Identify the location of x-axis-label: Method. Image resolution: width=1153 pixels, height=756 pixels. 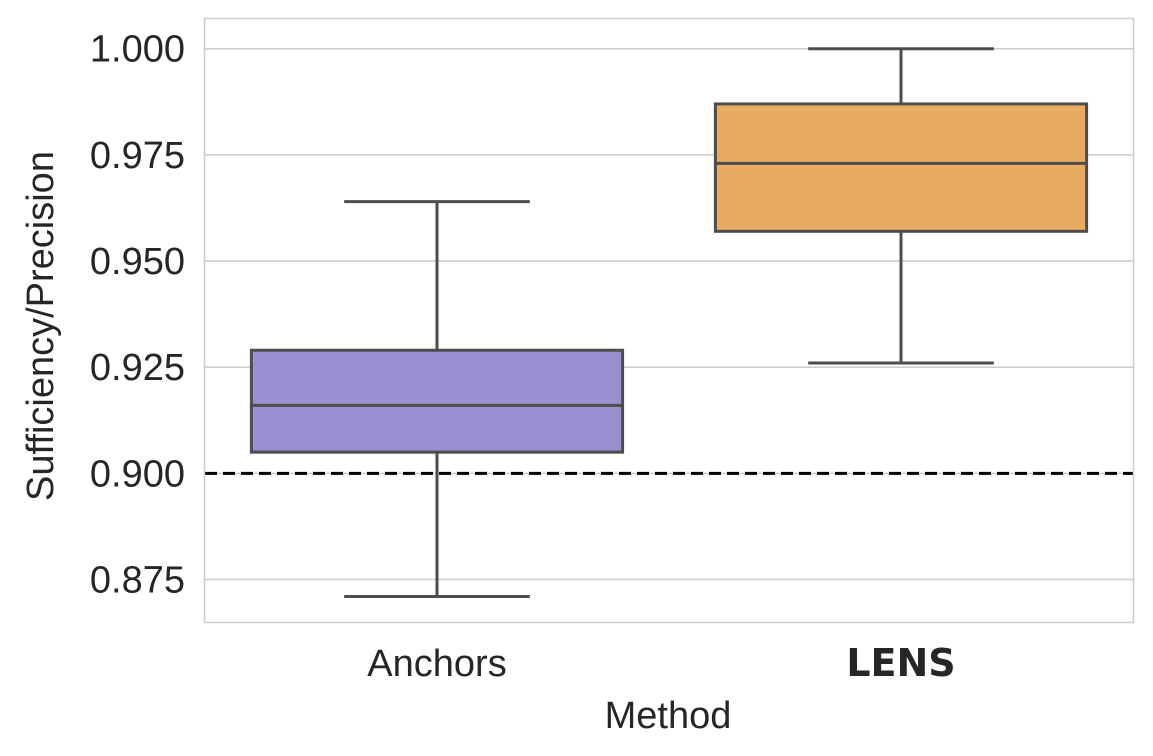
(668, 716).